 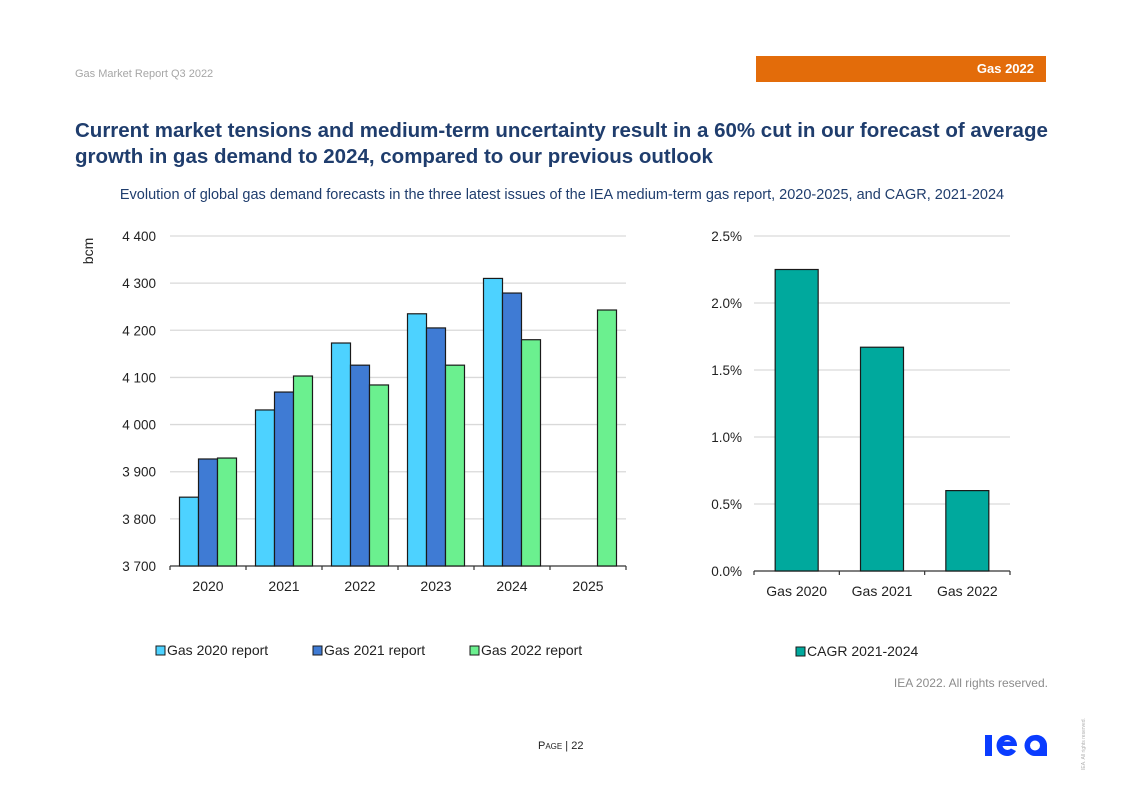 What do you see at coordinates (863, 651) in the screenshot?
I see `legend-label: CAGR 2021-2024` at bounding box center [863, 651].